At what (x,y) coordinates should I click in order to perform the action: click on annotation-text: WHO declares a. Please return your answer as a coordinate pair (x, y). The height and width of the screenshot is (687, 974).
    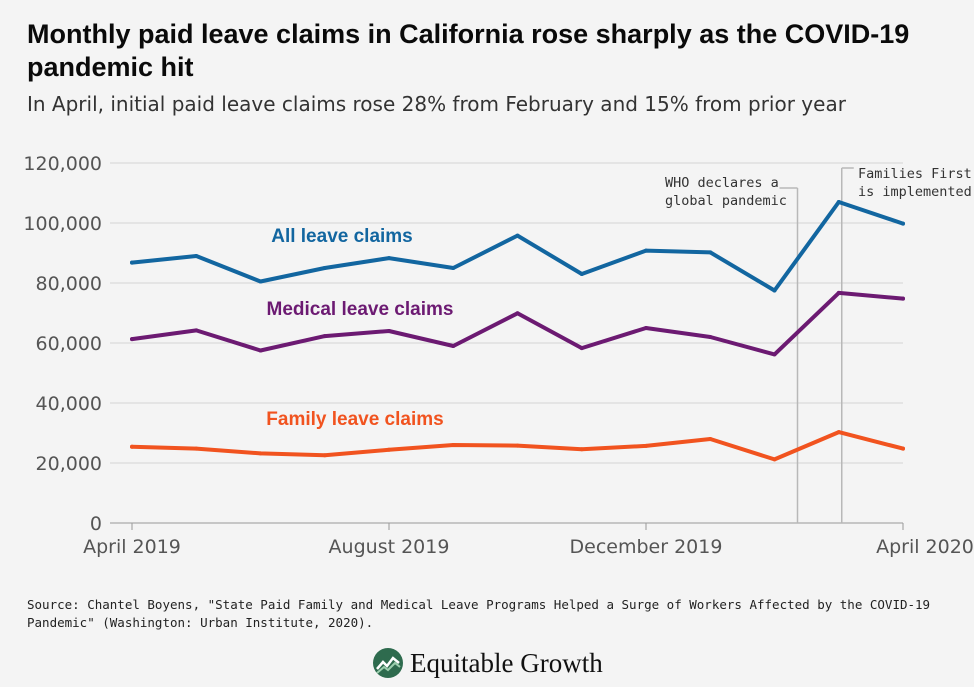
    Looking at the image, I should click on (722, 183).